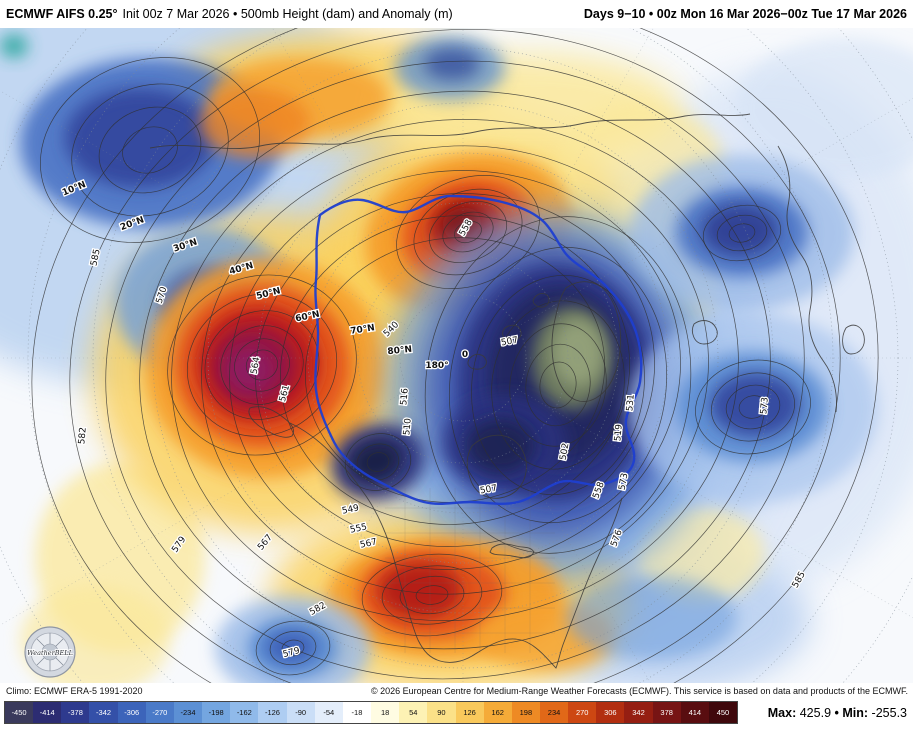 This screenshot has height=750, width=913. I want to click on max-label: Max:, so click(782, 713).